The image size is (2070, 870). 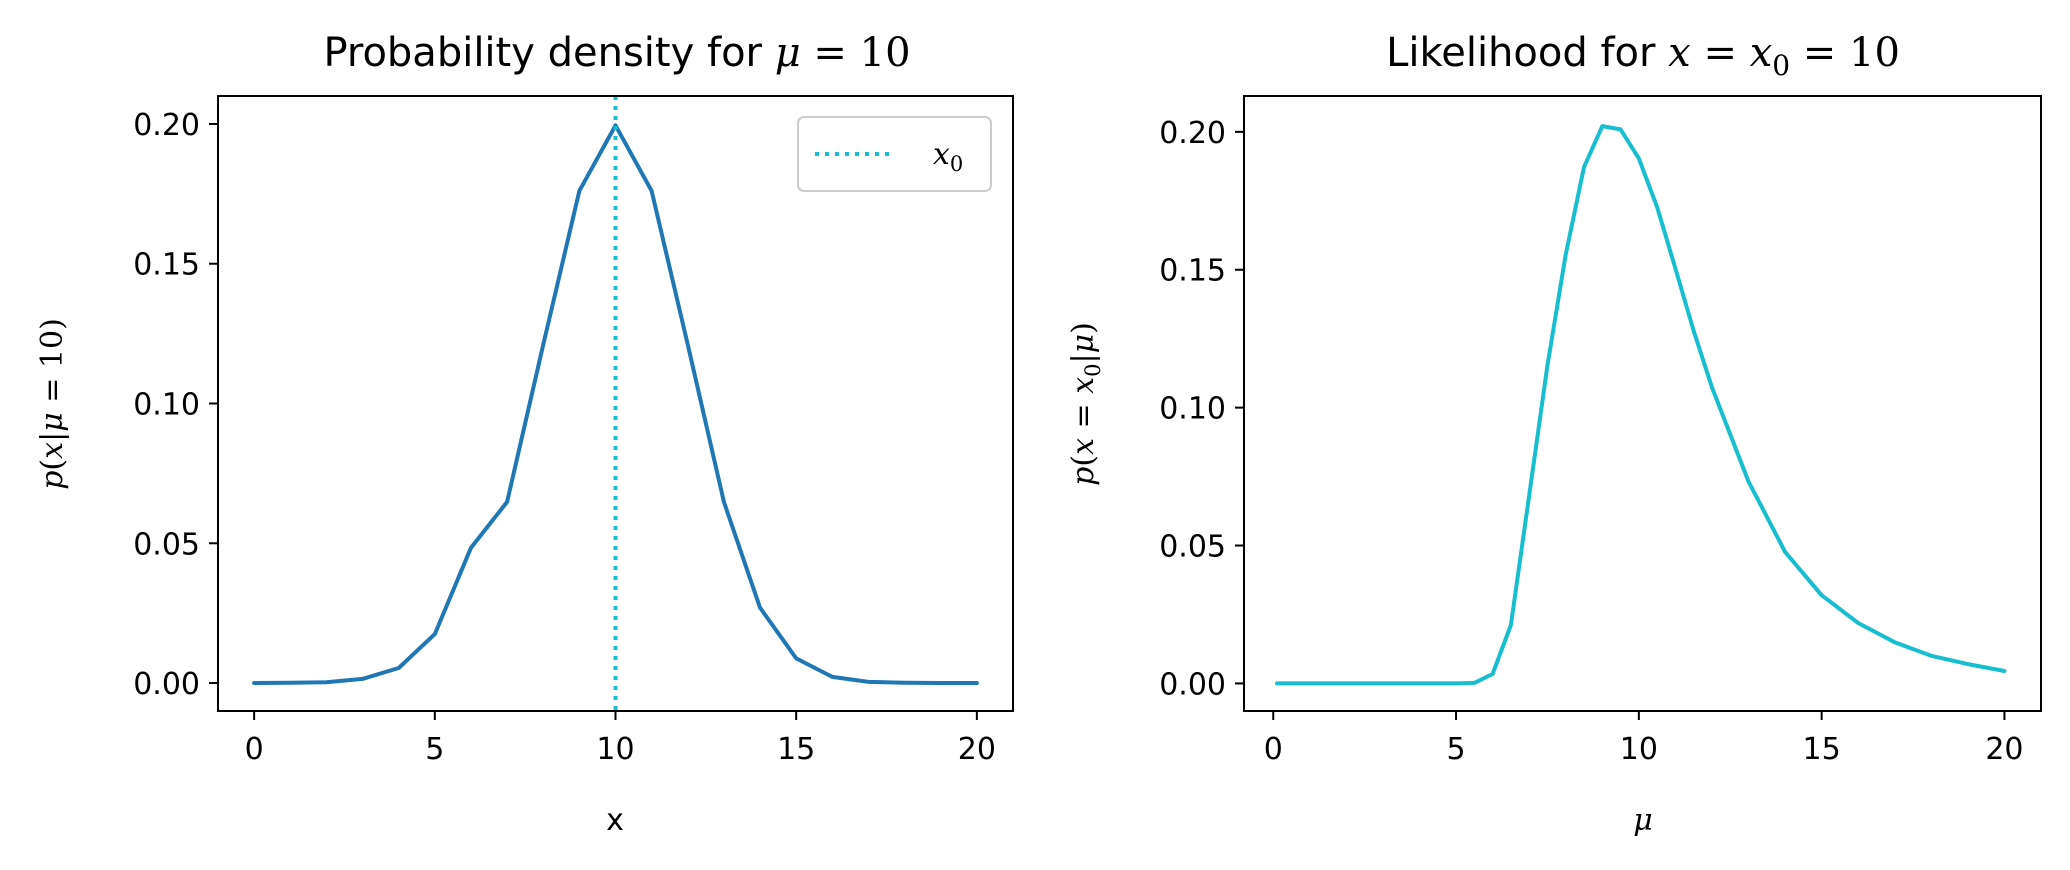 I want to click on density-y-tick-label: 0.15, so click(x=166, y=265).